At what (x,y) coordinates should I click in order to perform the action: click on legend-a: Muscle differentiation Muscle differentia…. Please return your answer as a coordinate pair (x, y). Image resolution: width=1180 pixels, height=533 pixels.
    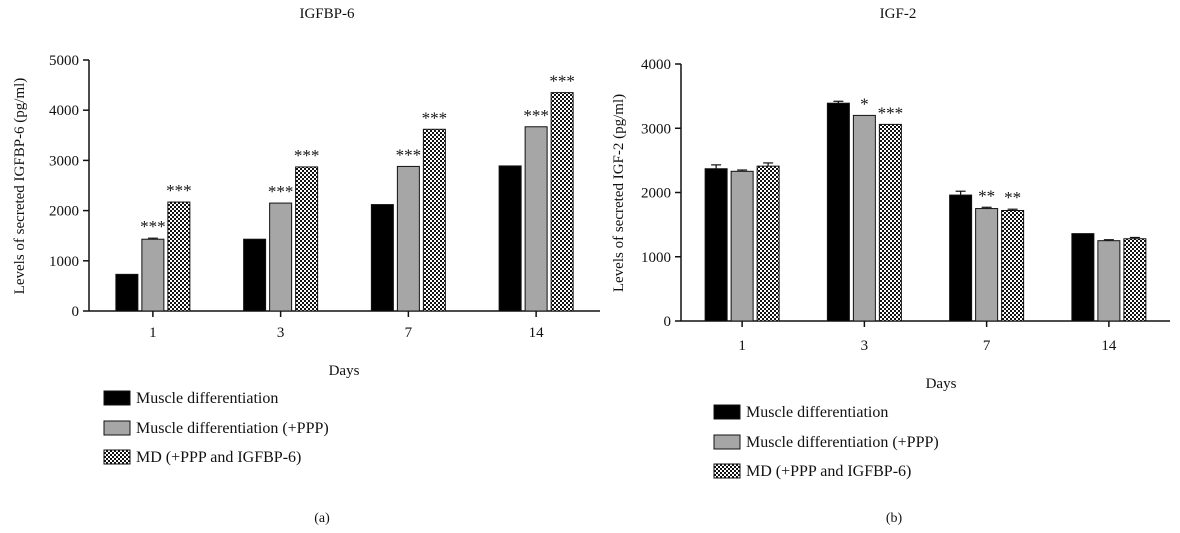
    Looking at the image, I should click on (216, 428).